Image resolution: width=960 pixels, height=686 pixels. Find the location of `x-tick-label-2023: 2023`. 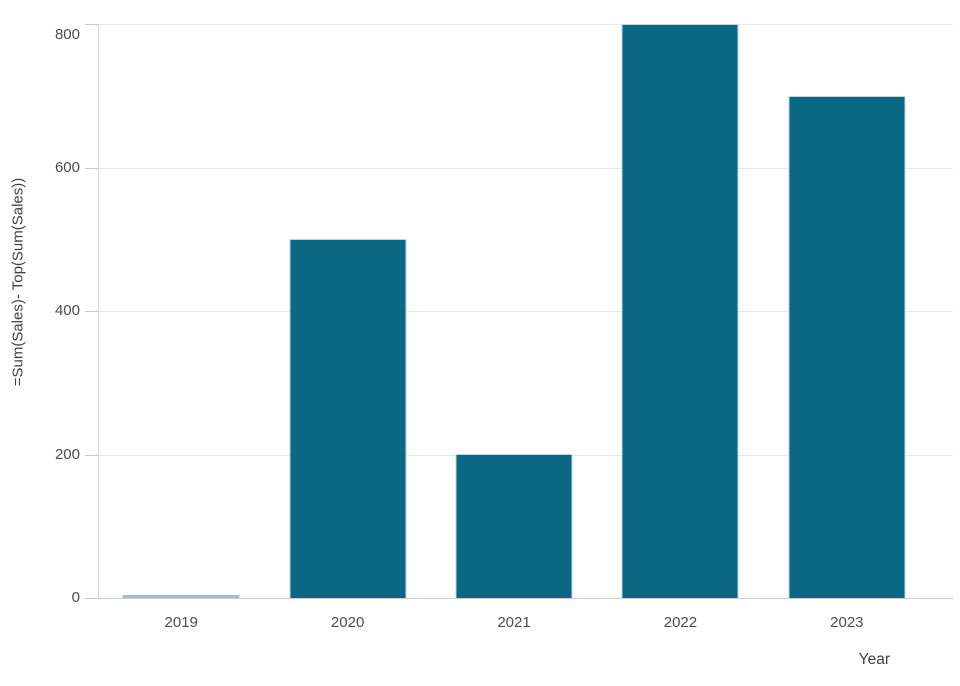

x-tick-label-2023: 2023 is located at coordinates (847, 622).